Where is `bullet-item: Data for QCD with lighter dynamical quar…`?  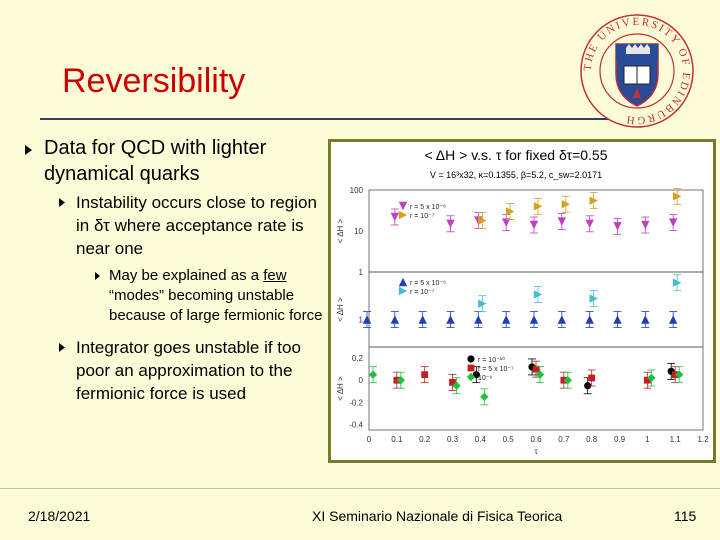
bullet-item: Data for QCD with lighter dynamical quar… is located at coordinates (174, 161).